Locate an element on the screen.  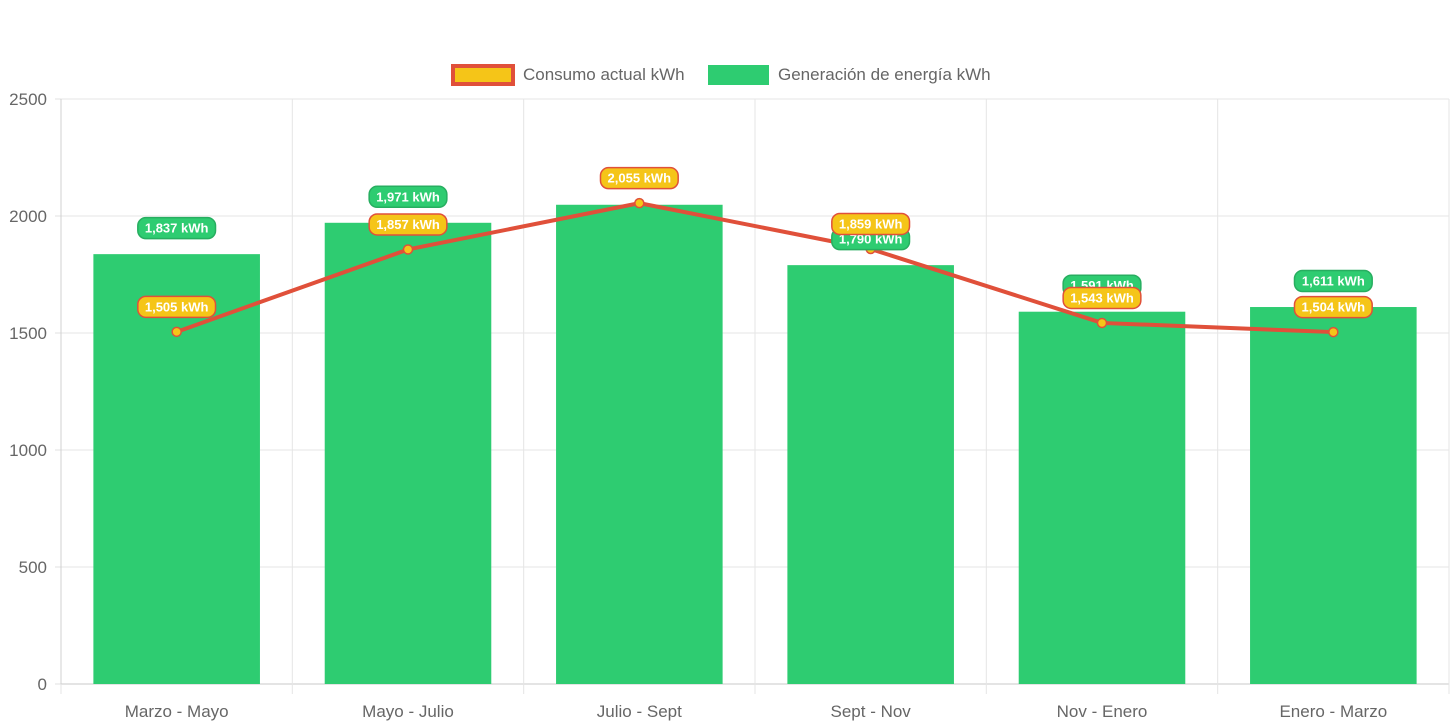
data-label-generacion: 1,611 kWh is located at coordinates (1333, 281).